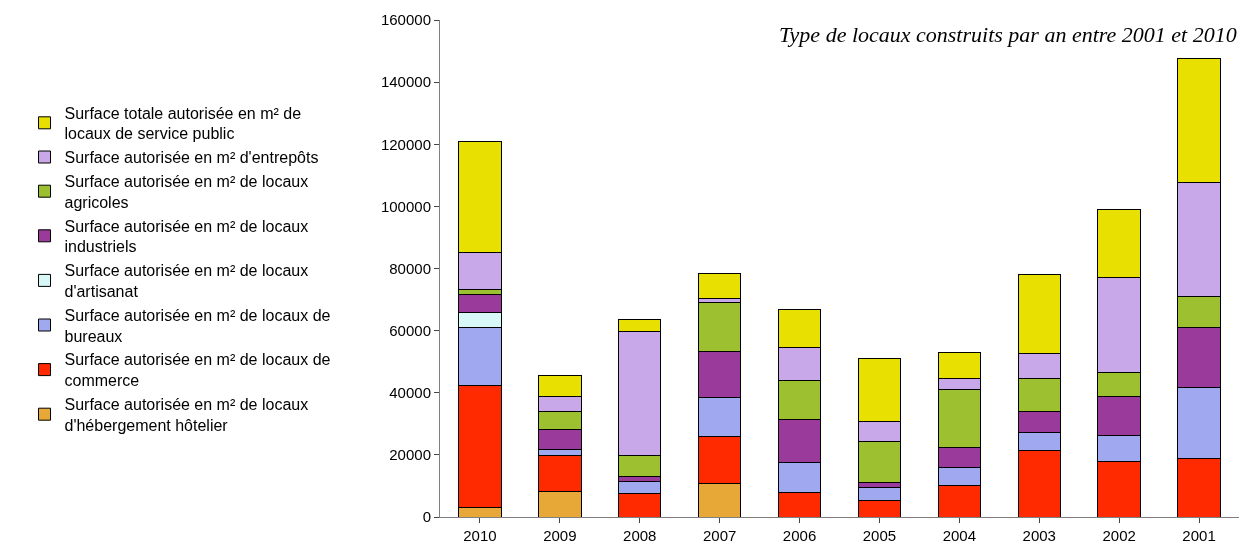 The image size is (1249, 557). What do you see at coordinates (405, 82) in the screenshot?
I see `y-tick-label: 140000` at bounding box center [405, 82].